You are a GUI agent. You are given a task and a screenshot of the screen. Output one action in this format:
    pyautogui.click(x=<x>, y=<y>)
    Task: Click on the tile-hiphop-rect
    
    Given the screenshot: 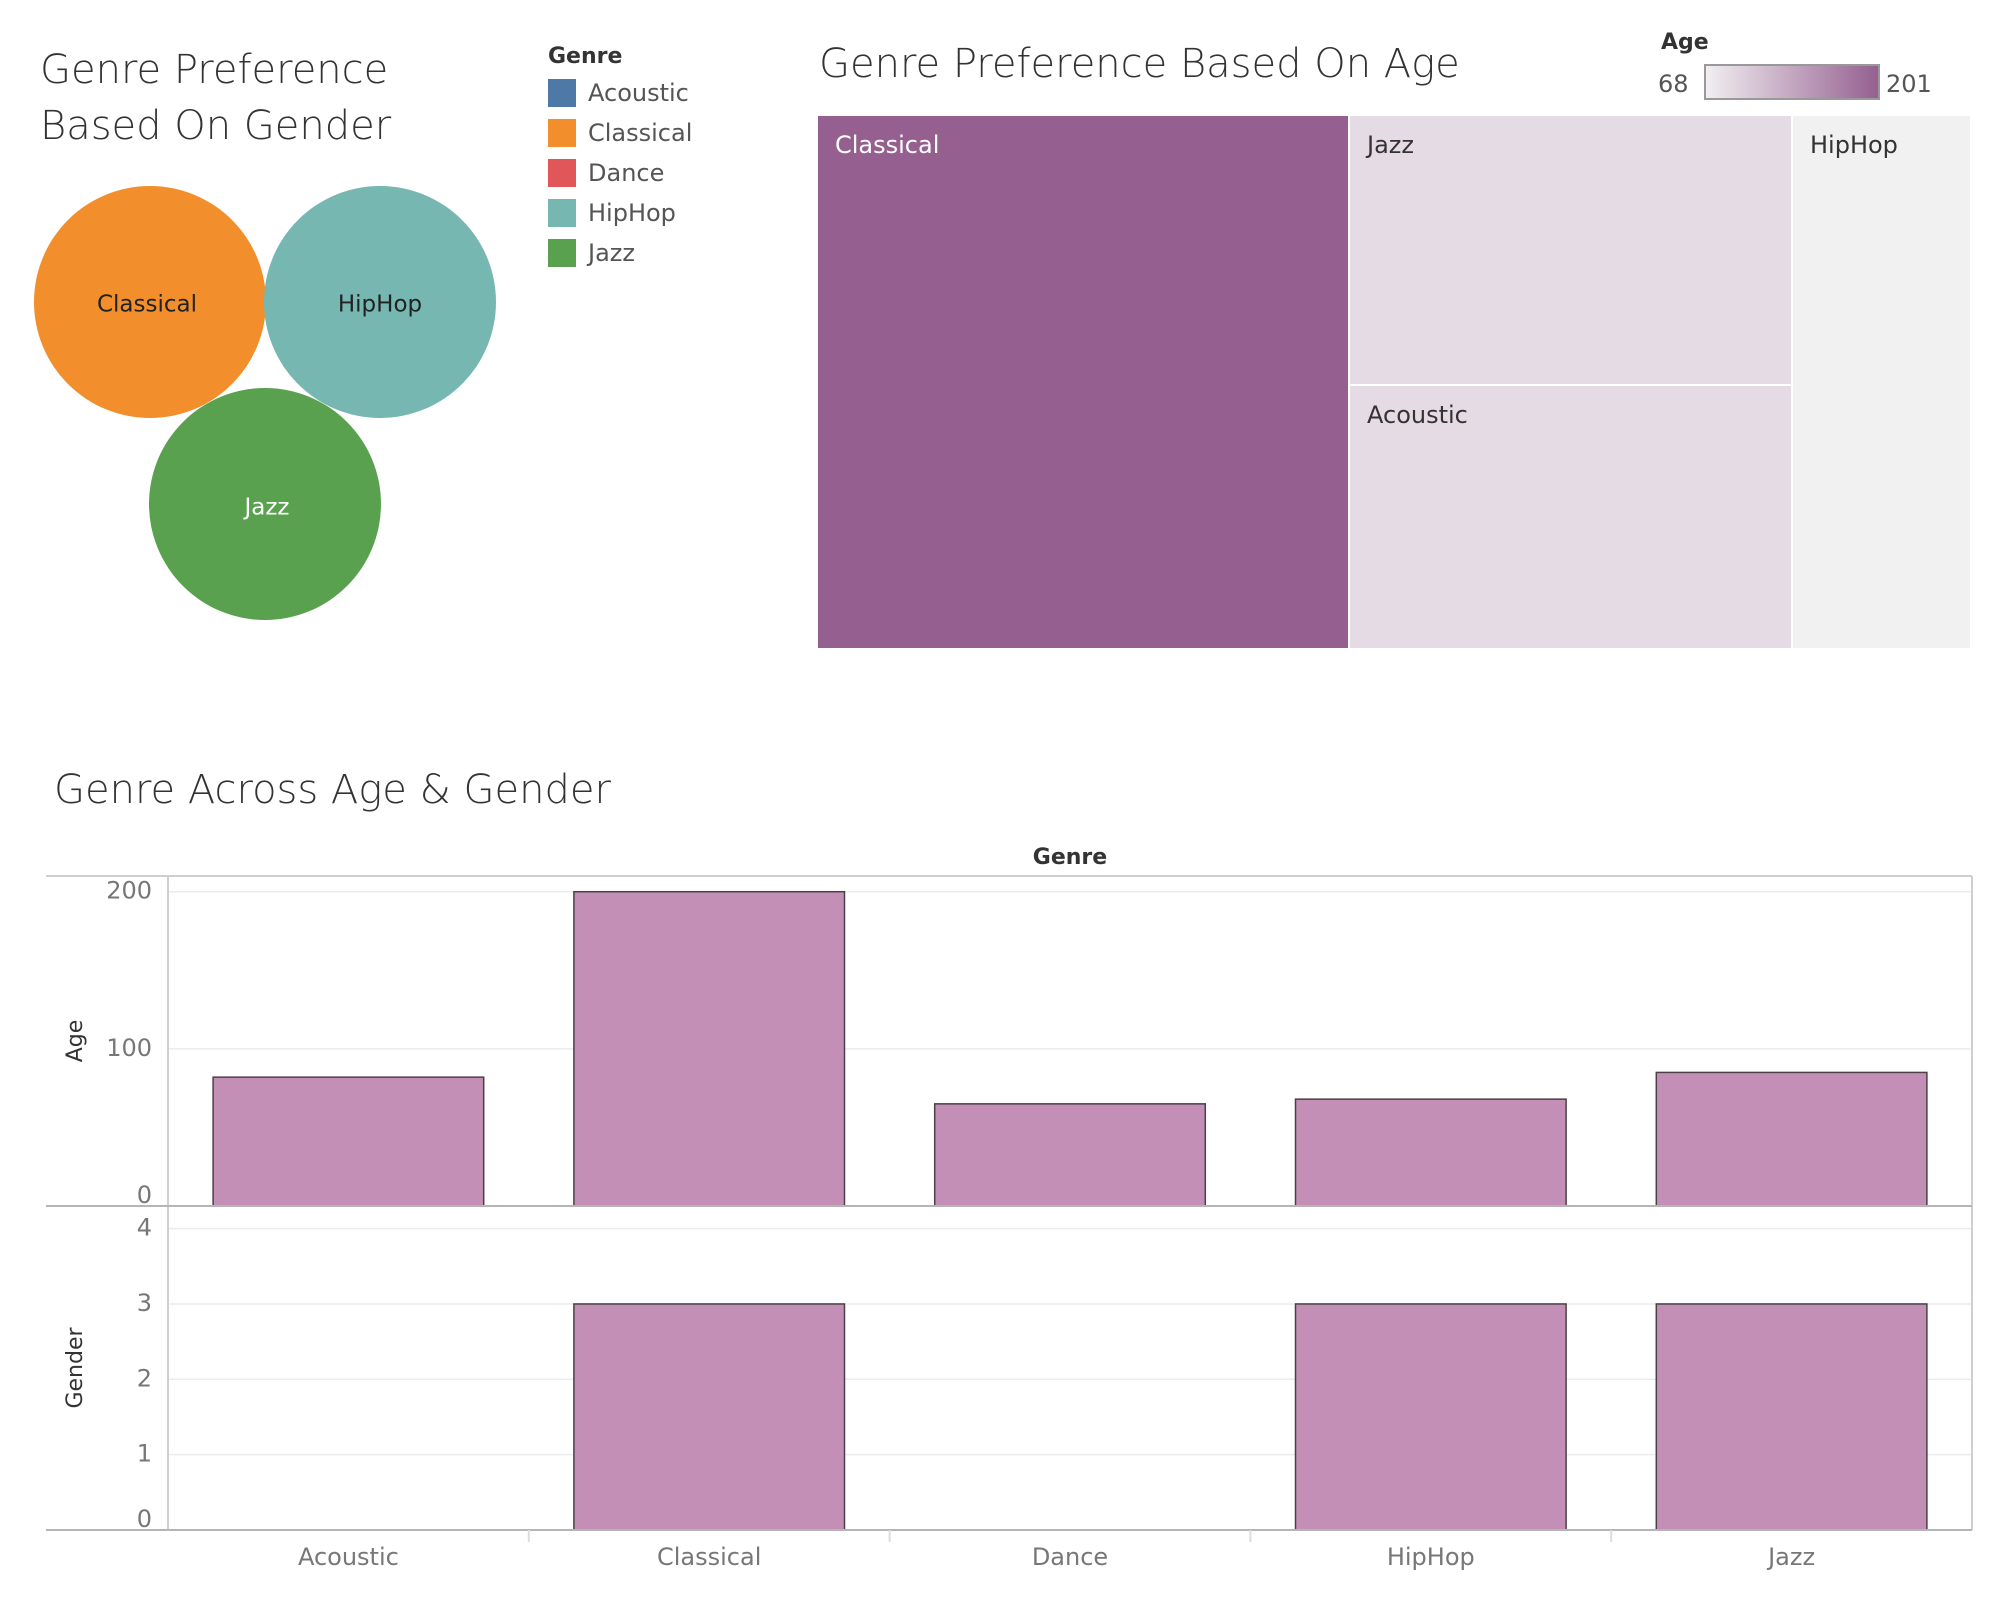 What is the action you would take?
    pyautogui.click(x=1881, y=382)
    